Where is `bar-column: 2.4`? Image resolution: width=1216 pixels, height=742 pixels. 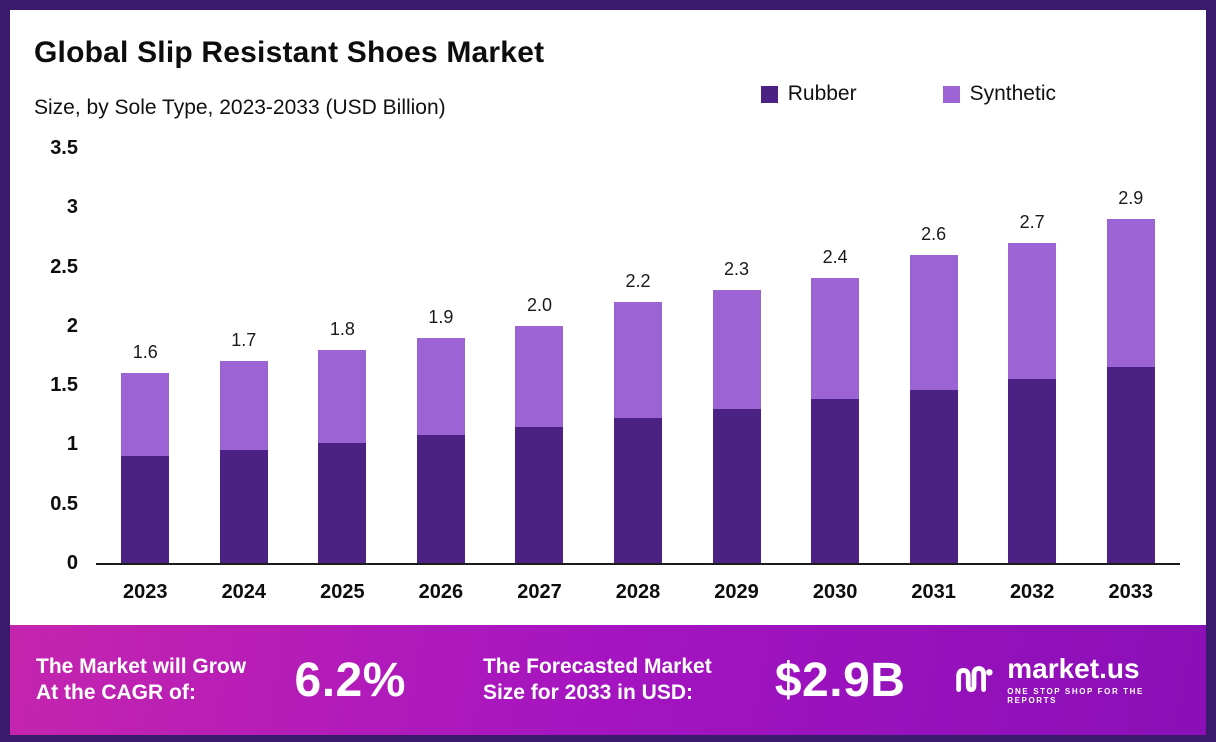 bar-column: 2.4 is located at coordinates (835, 355).